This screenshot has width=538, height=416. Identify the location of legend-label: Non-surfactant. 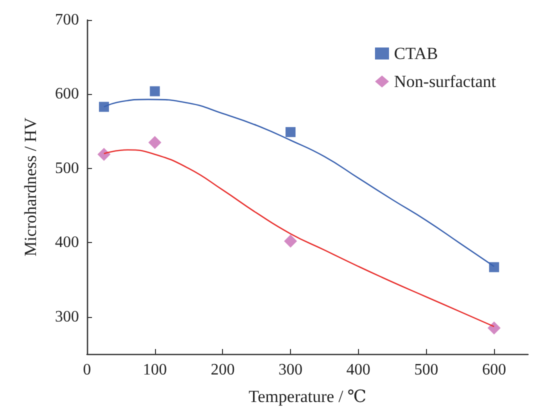
(445, 81).